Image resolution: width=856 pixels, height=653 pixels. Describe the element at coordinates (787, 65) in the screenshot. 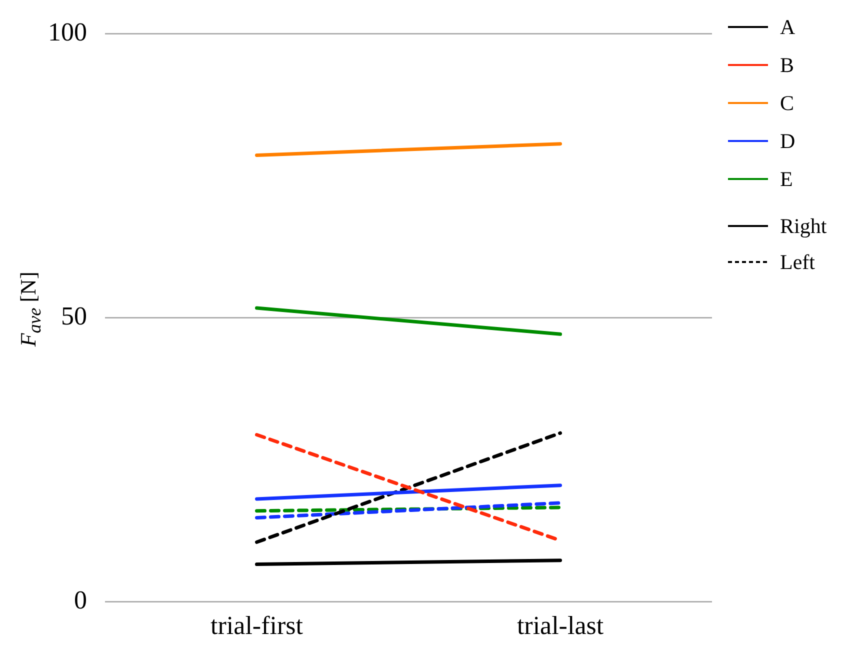

I see `legend-label: B` at that location.